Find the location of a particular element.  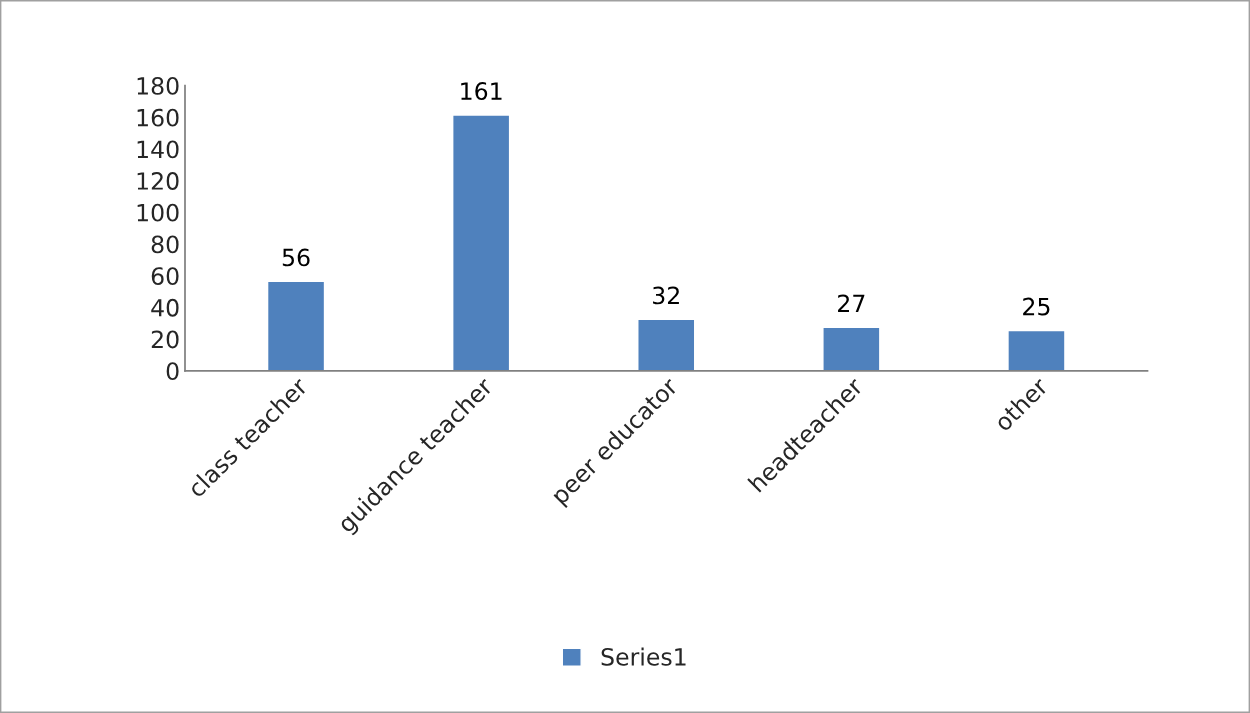

data-label: 25 is located at coordinates (1036, 306).